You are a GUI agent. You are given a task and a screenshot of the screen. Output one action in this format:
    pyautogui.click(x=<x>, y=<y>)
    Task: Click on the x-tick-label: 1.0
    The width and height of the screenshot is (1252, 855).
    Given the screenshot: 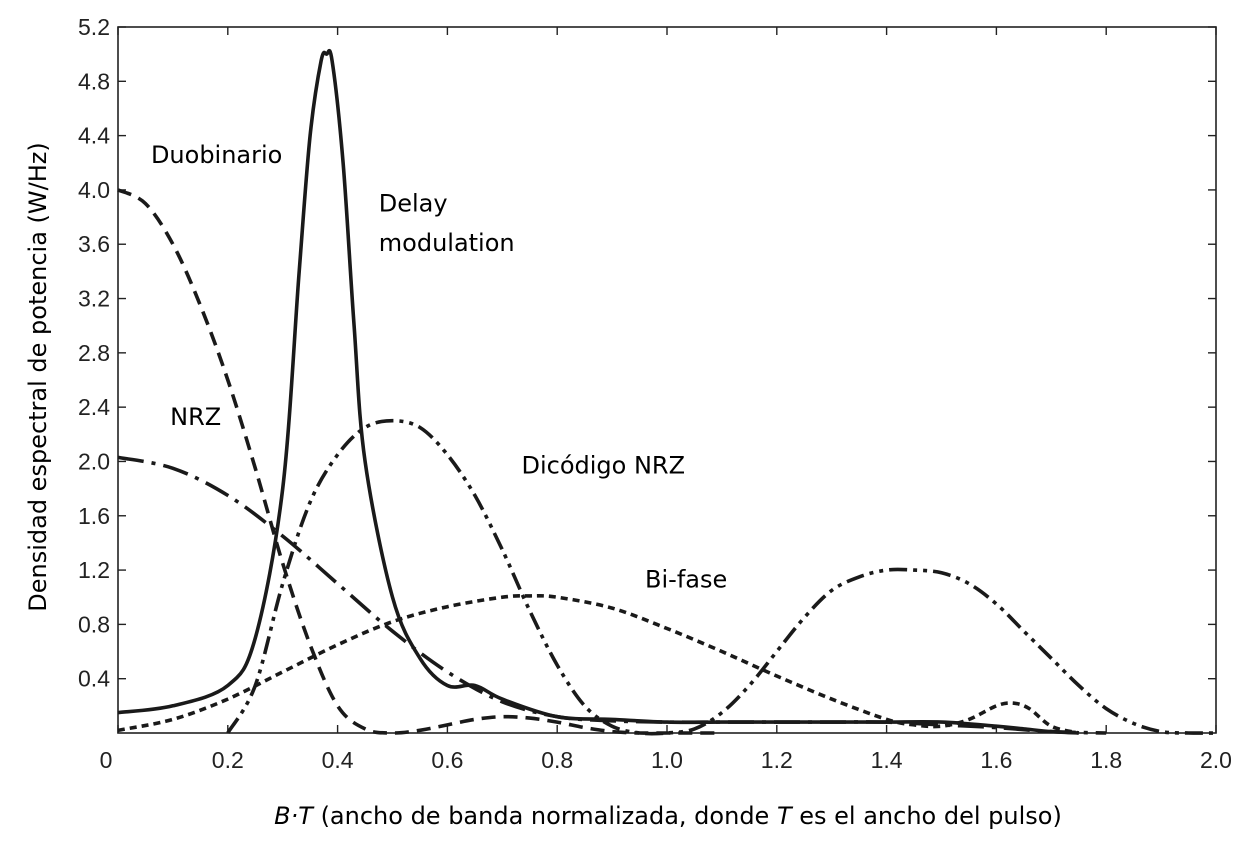 What is the action you would take?
    pyautogui.click(x=667, y=760)
    